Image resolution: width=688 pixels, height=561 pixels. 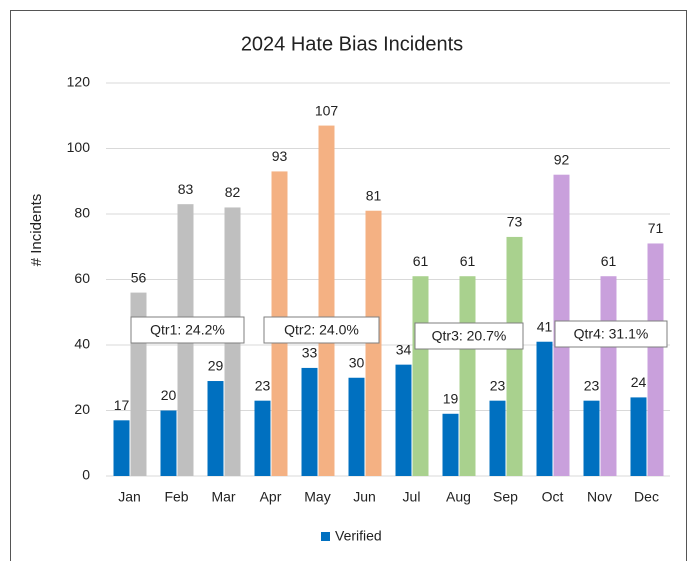 What do you see at coordinates (129, 497) in the screenshot?
I see `x-tick-label: Jan` at bounding box center [129, 497].